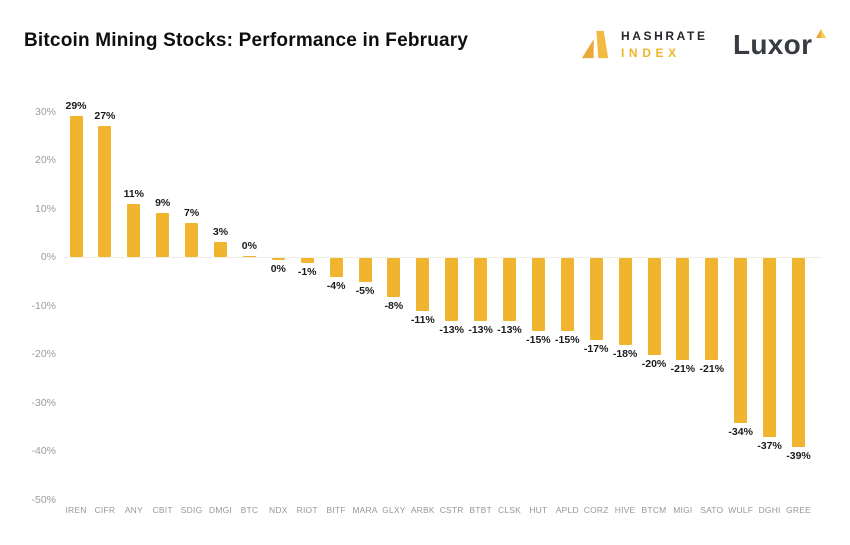 Image resolution: width=850 pixels, height=545 pixels. Describe the element at coordinates (596, 510) in the screenshot. I see `x-axis-category-label: CORZ` at that location.